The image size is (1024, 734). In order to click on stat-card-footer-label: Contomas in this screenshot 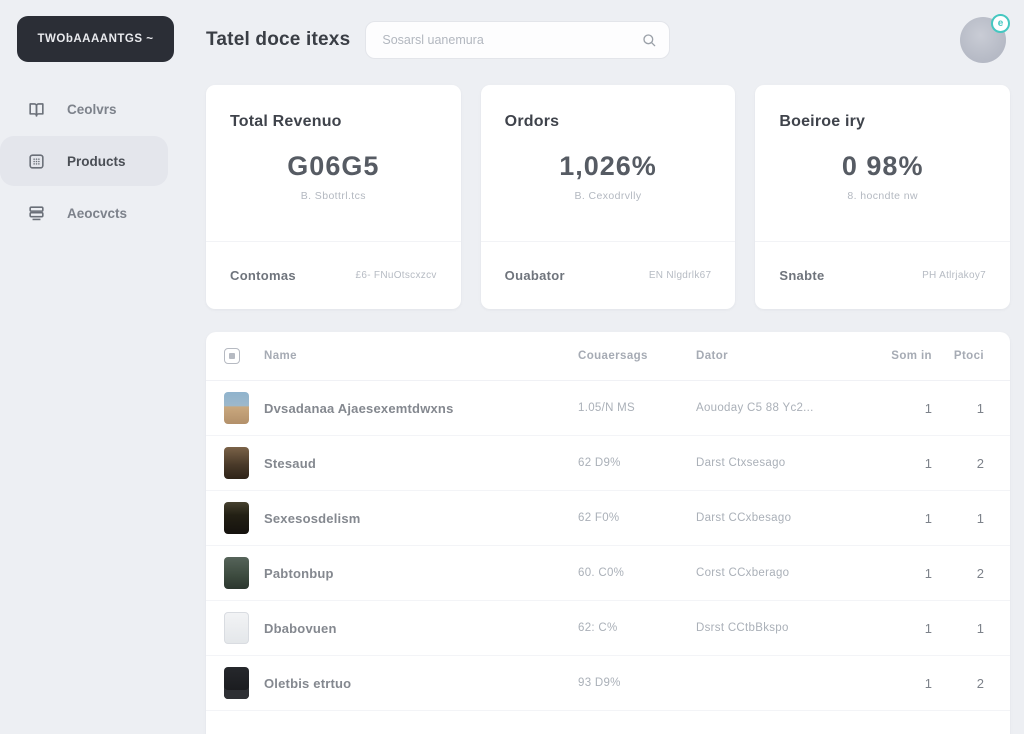, I will do `click(263, 275)`.